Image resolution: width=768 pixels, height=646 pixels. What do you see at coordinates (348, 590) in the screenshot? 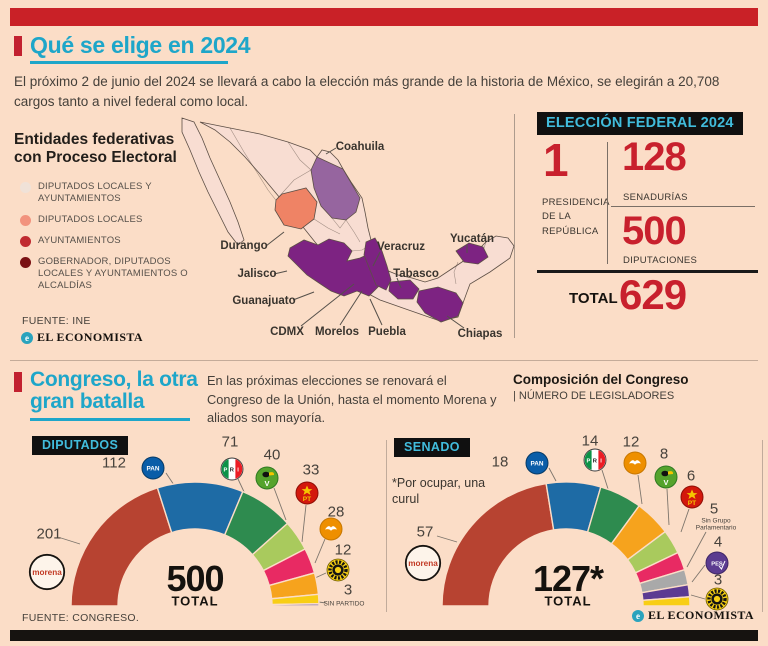
I see `value-label-sinpartido: 3` at bounding box center [348, 590].